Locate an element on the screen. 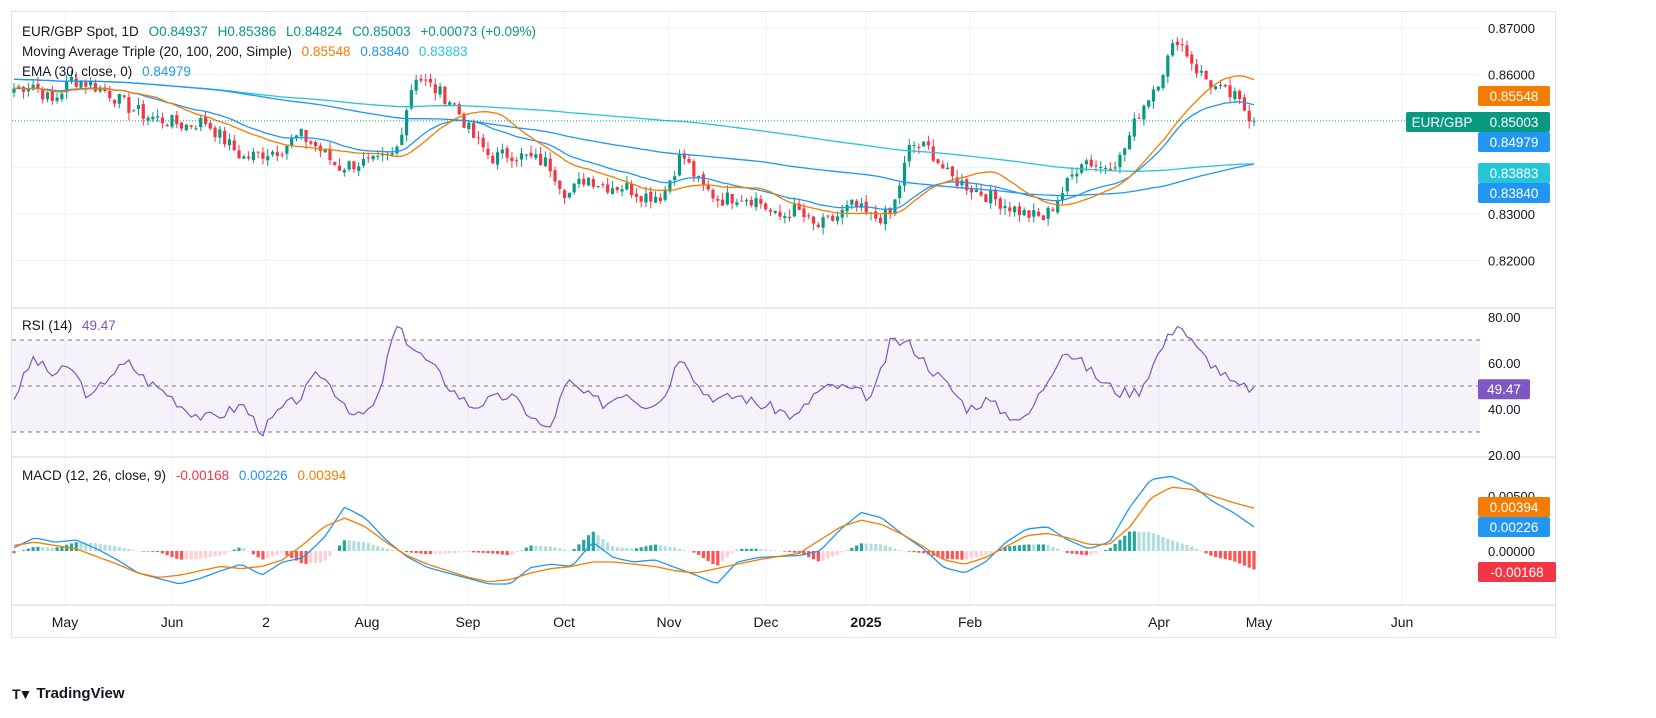 The image size is (1656, 718). macd-pane is located at coordinates (634, 530).